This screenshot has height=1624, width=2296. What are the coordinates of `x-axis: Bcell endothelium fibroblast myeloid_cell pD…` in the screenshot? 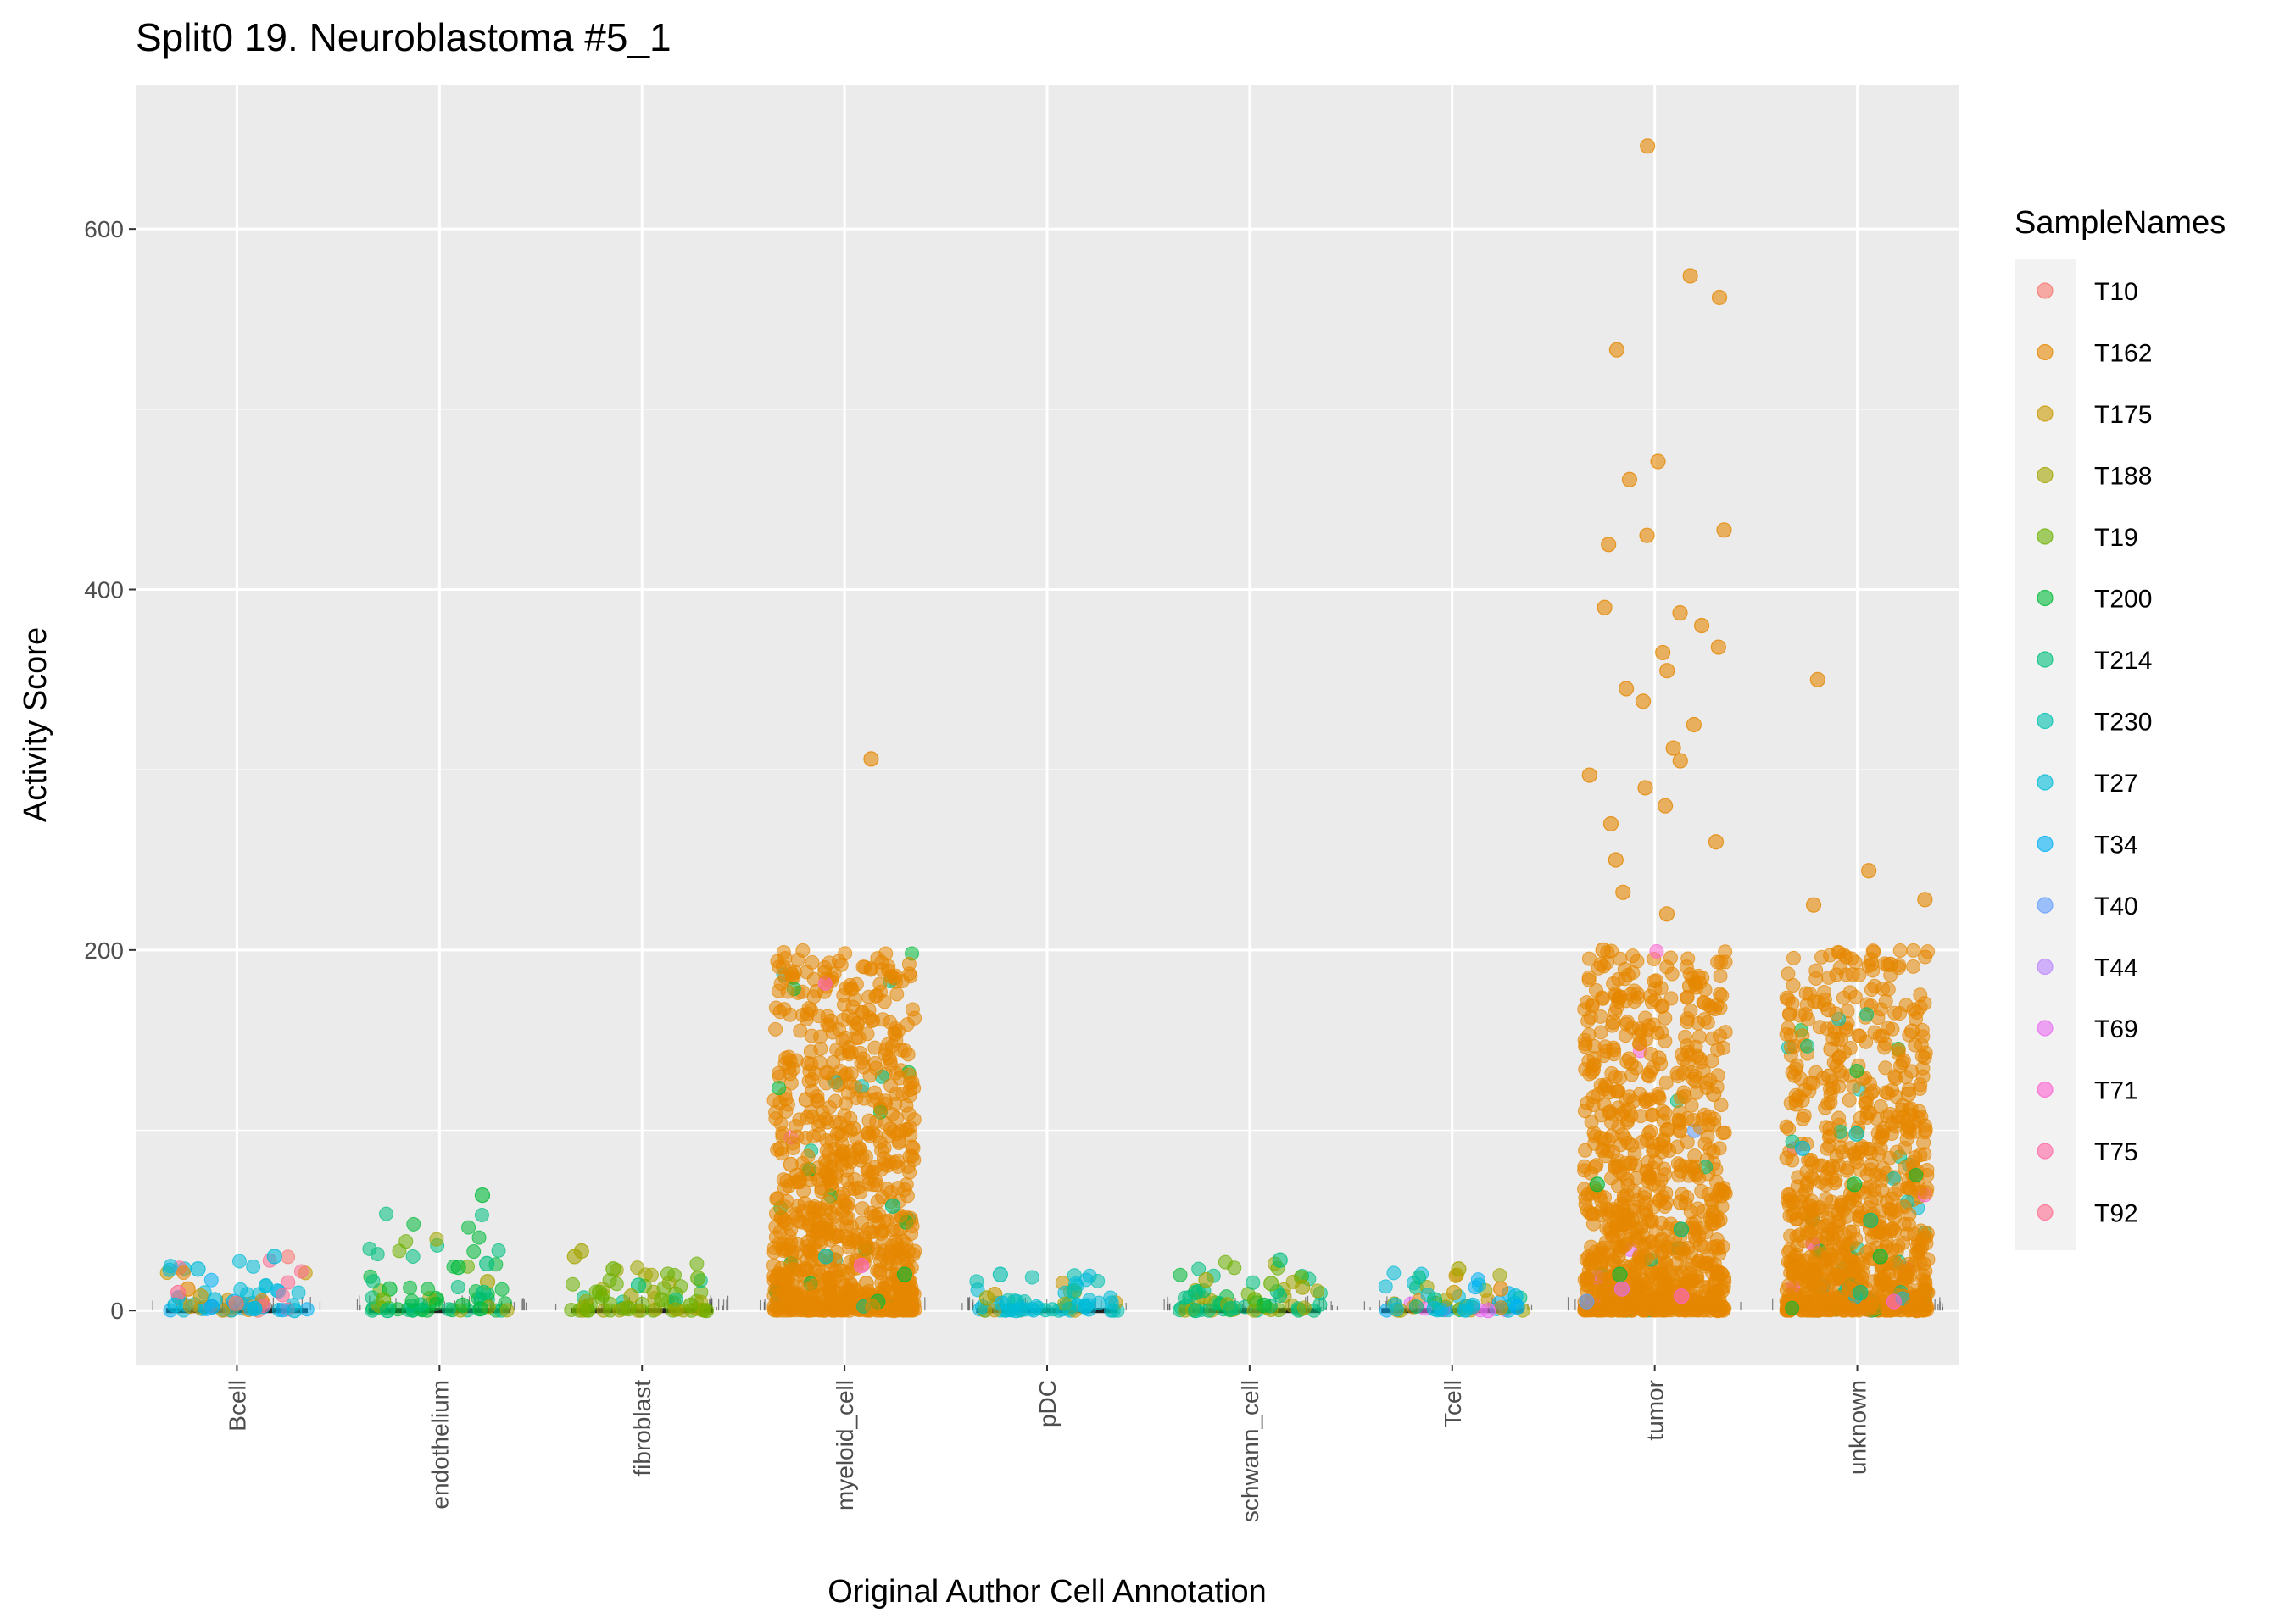 It's located at (1047, 1443).